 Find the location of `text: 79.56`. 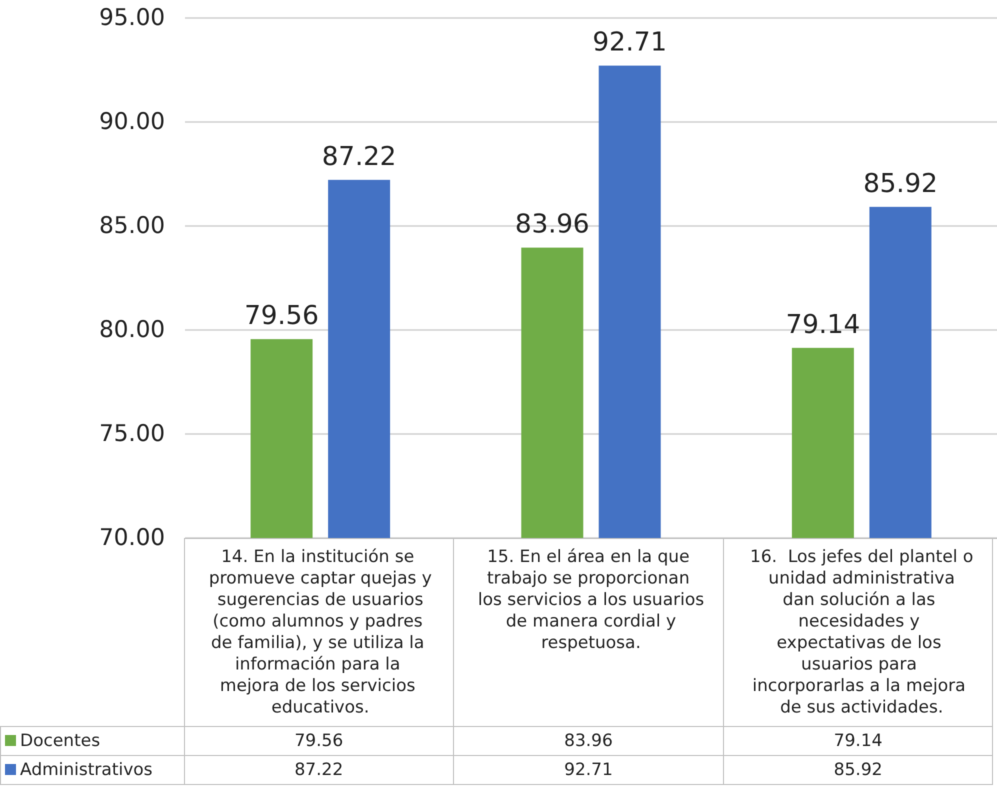

text: 79.56 is located at coordinates (281, 316).